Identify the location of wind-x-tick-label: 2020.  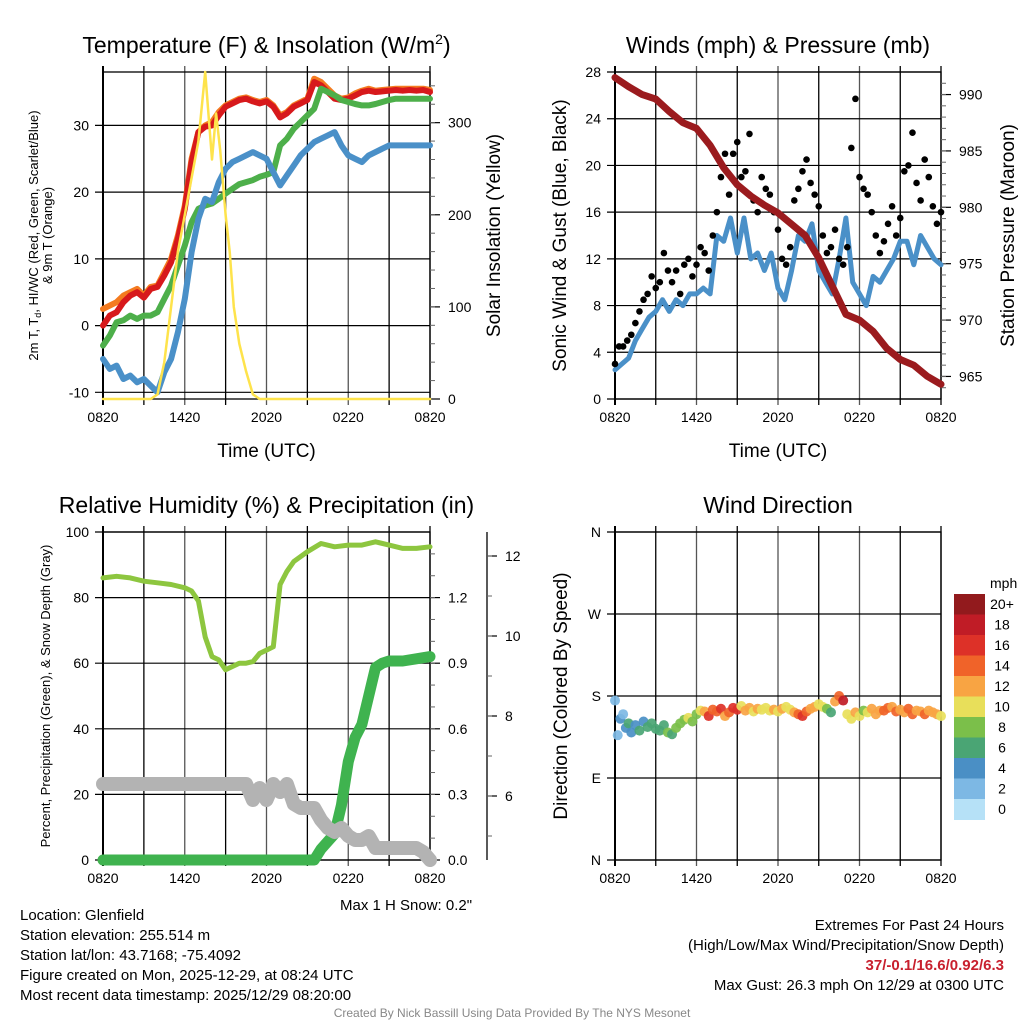
(777, 417).